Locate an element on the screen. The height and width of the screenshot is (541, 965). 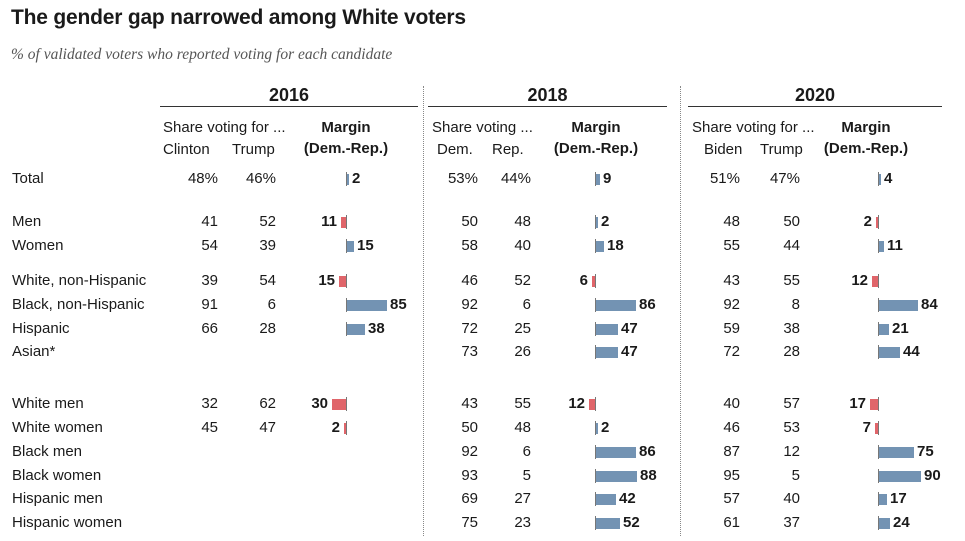
rep-candidate-header: Trump is located at coordinates (253, 149).